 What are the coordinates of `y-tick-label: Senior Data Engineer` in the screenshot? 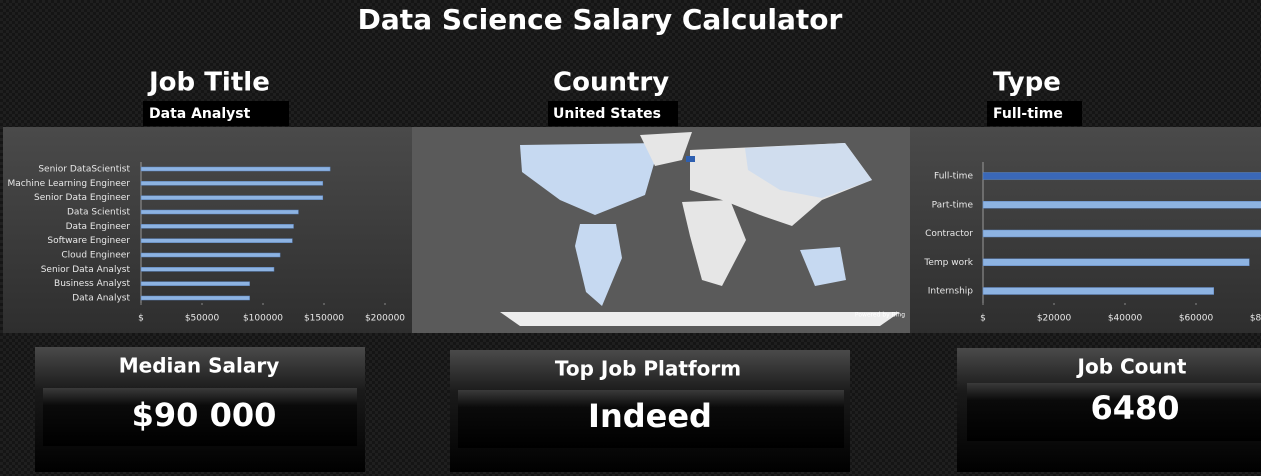 It's located at (82, 198).